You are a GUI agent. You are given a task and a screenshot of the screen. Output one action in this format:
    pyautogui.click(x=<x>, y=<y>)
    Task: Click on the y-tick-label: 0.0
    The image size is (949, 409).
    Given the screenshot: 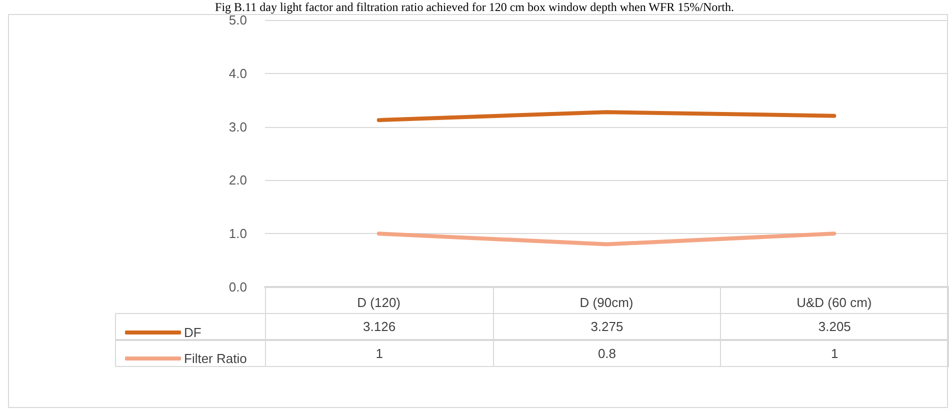 What is the action you would take?
    pyautogui.click(x=237, y=287)
    